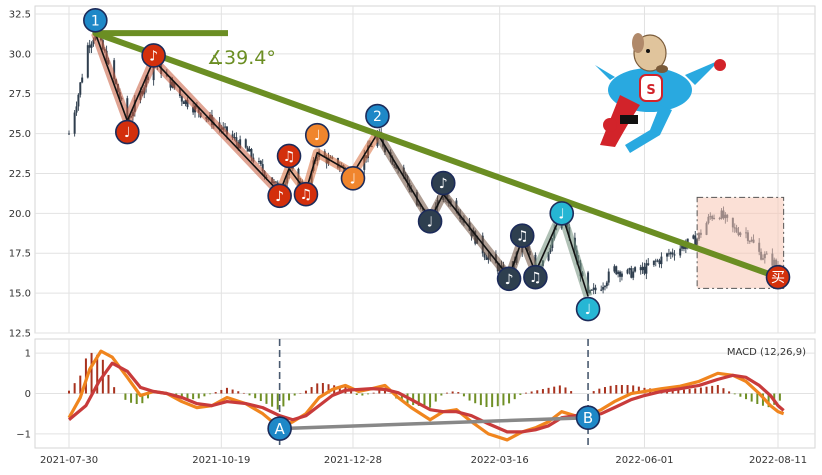 This screenshot has height=475, width=822. I want to click on y-tick-label: 17.5, so click(20, 254).